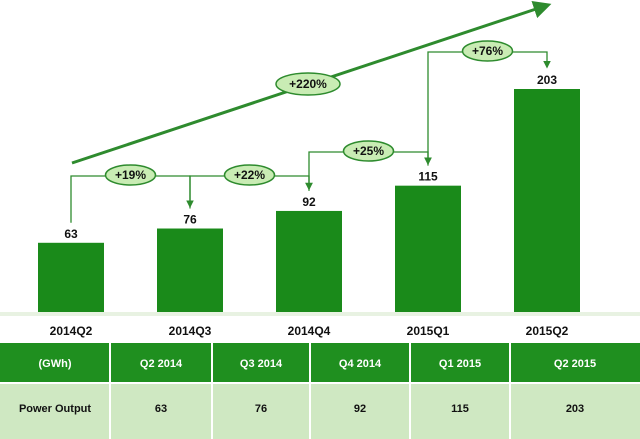 The height and width of the screenshot is (439, 640). I want to click on overall-growth-label: +220%, so click(308, 84).